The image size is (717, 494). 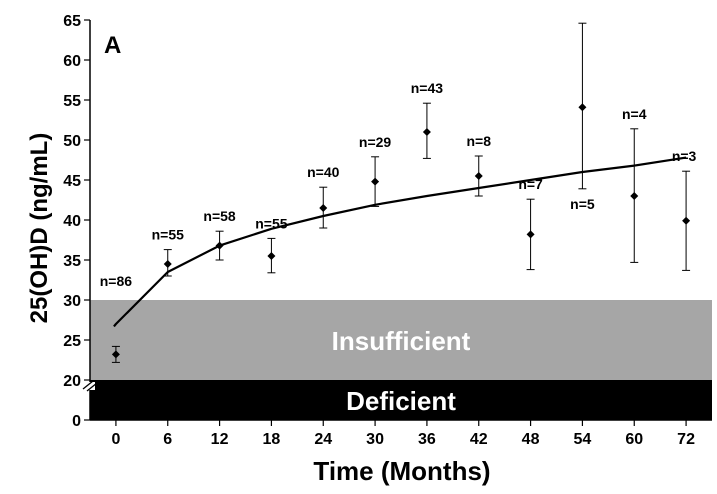 I want to click on y-tick-label: 50, so click(x=72, y=141).